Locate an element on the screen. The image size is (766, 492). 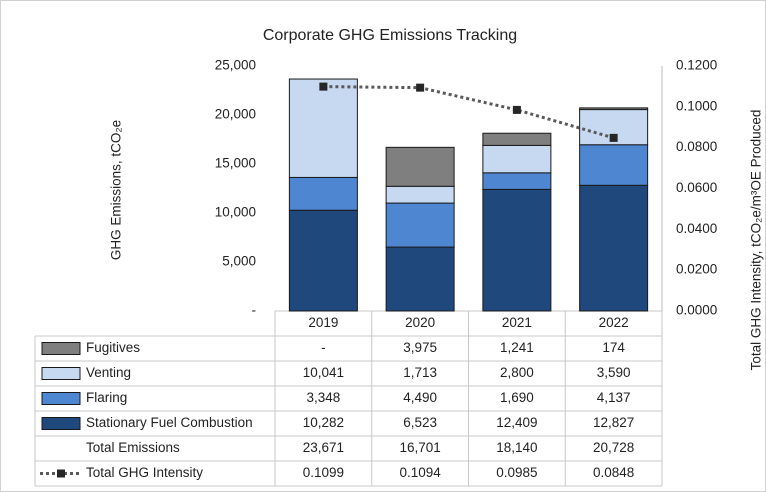
x-tick-label: 2021 is located at coordinates (517, 322).